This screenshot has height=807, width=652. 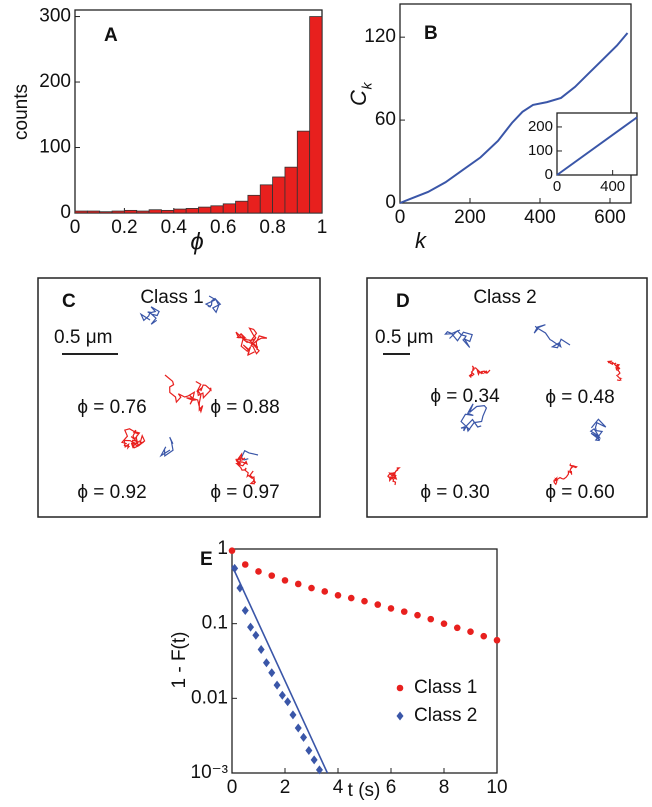 I want to click on x-tick-label: 4, so click(x=338, y=787).